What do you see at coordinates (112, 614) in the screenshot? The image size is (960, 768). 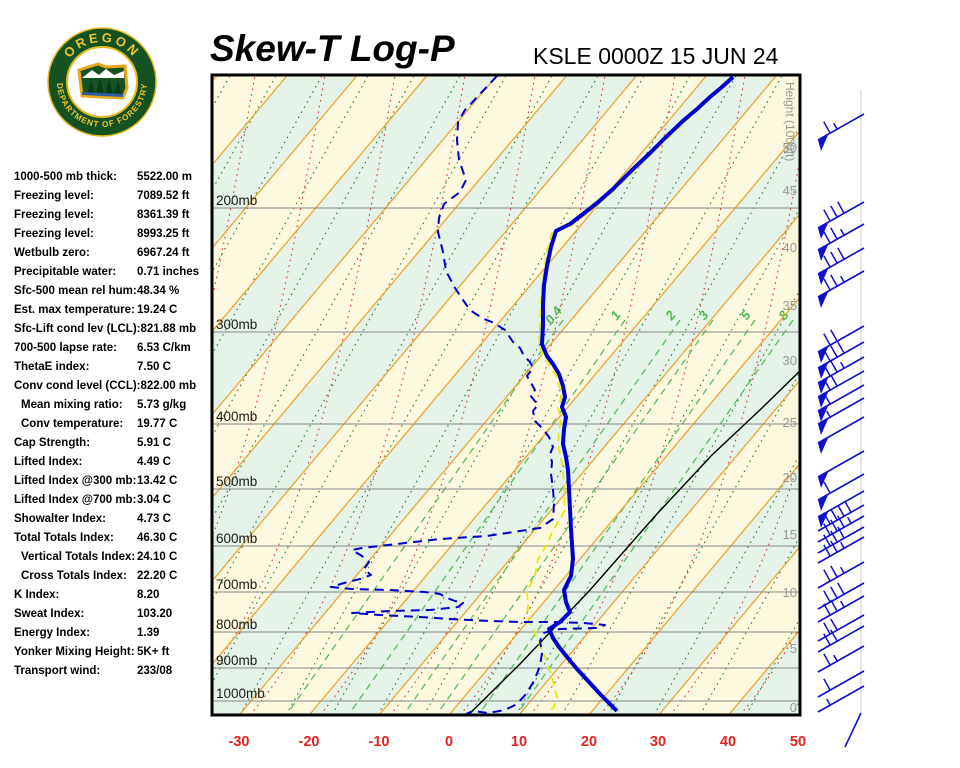 I see `stat-row: Sweat Index: 103.20` at bounding box center [112, 614].